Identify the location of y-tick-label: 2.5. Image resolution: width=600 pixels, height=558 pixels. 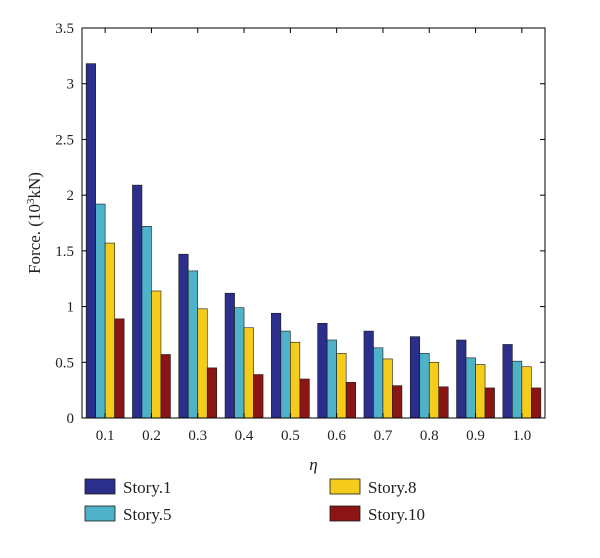
(64, 140).